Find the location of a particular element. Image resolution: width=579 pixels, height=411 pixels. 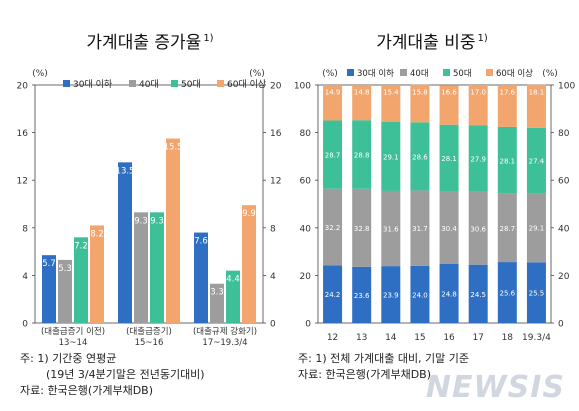

segment-value-label: 23.6 is located at coordinates (362, 296).